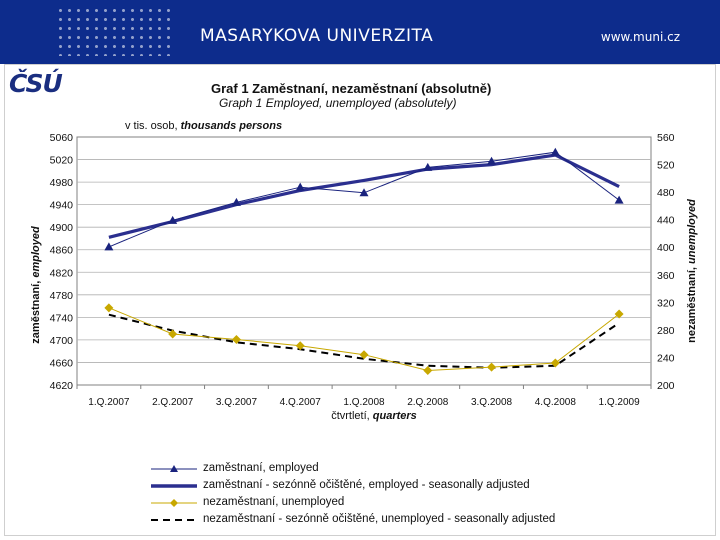 The height and width of the screenshot is (540, 720). Describe the element at coordinates (261, 468) in the screenshot. I see `legend-label: zaměstnaní, employed` at that location.